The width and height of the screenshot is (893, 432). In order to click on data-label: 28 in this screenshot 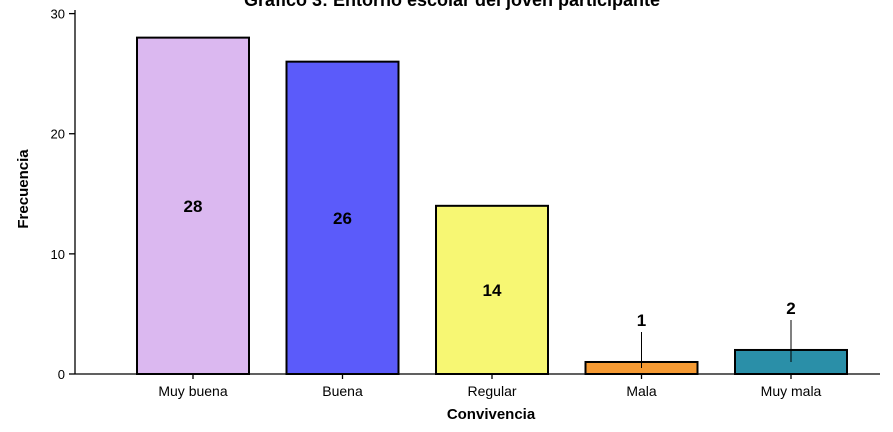, I will do `click(193, 206)`.